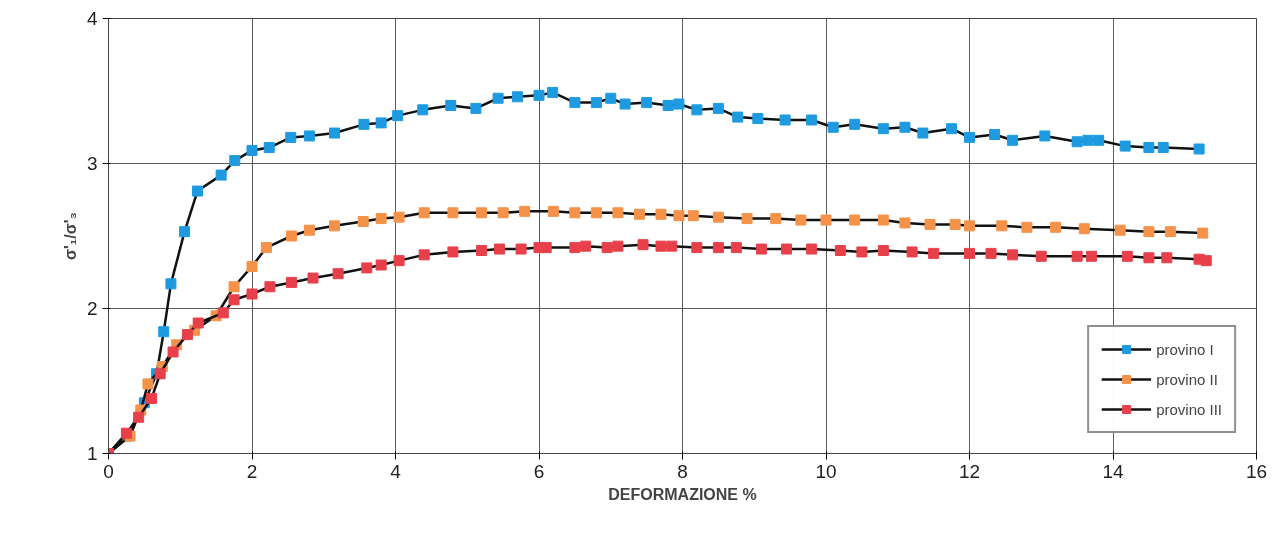  I want to click on x-tick-label: 6, so click(539, 471).